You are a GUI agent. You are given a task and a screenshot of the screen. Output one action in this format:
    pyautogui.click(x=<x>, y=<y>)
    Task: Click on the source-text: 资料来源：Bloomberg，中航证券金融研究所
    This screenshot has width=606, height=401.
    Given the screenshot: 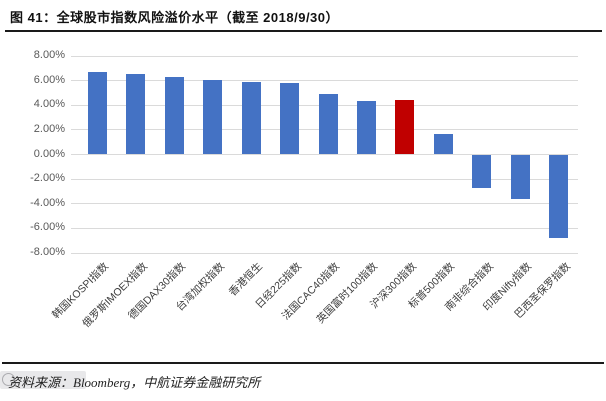 What is the action you would take?
    pyautogui.click(x=134, y=382)
    